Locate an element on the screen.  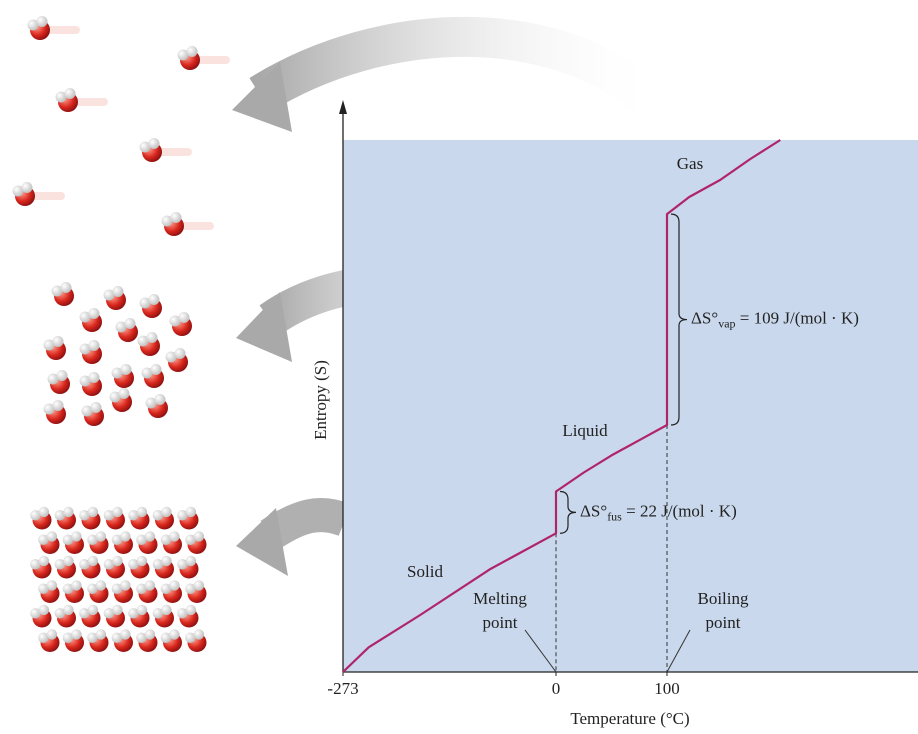
point-label: Melting is located at coordinates (500, 598).